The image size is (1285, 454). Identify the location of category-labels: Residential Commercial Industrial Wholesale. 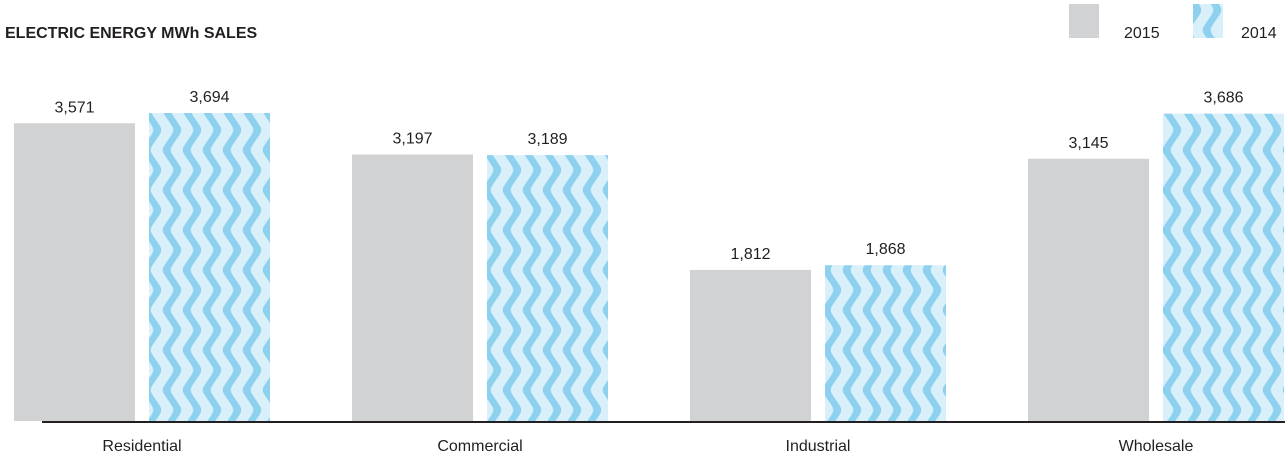
(647, 446).